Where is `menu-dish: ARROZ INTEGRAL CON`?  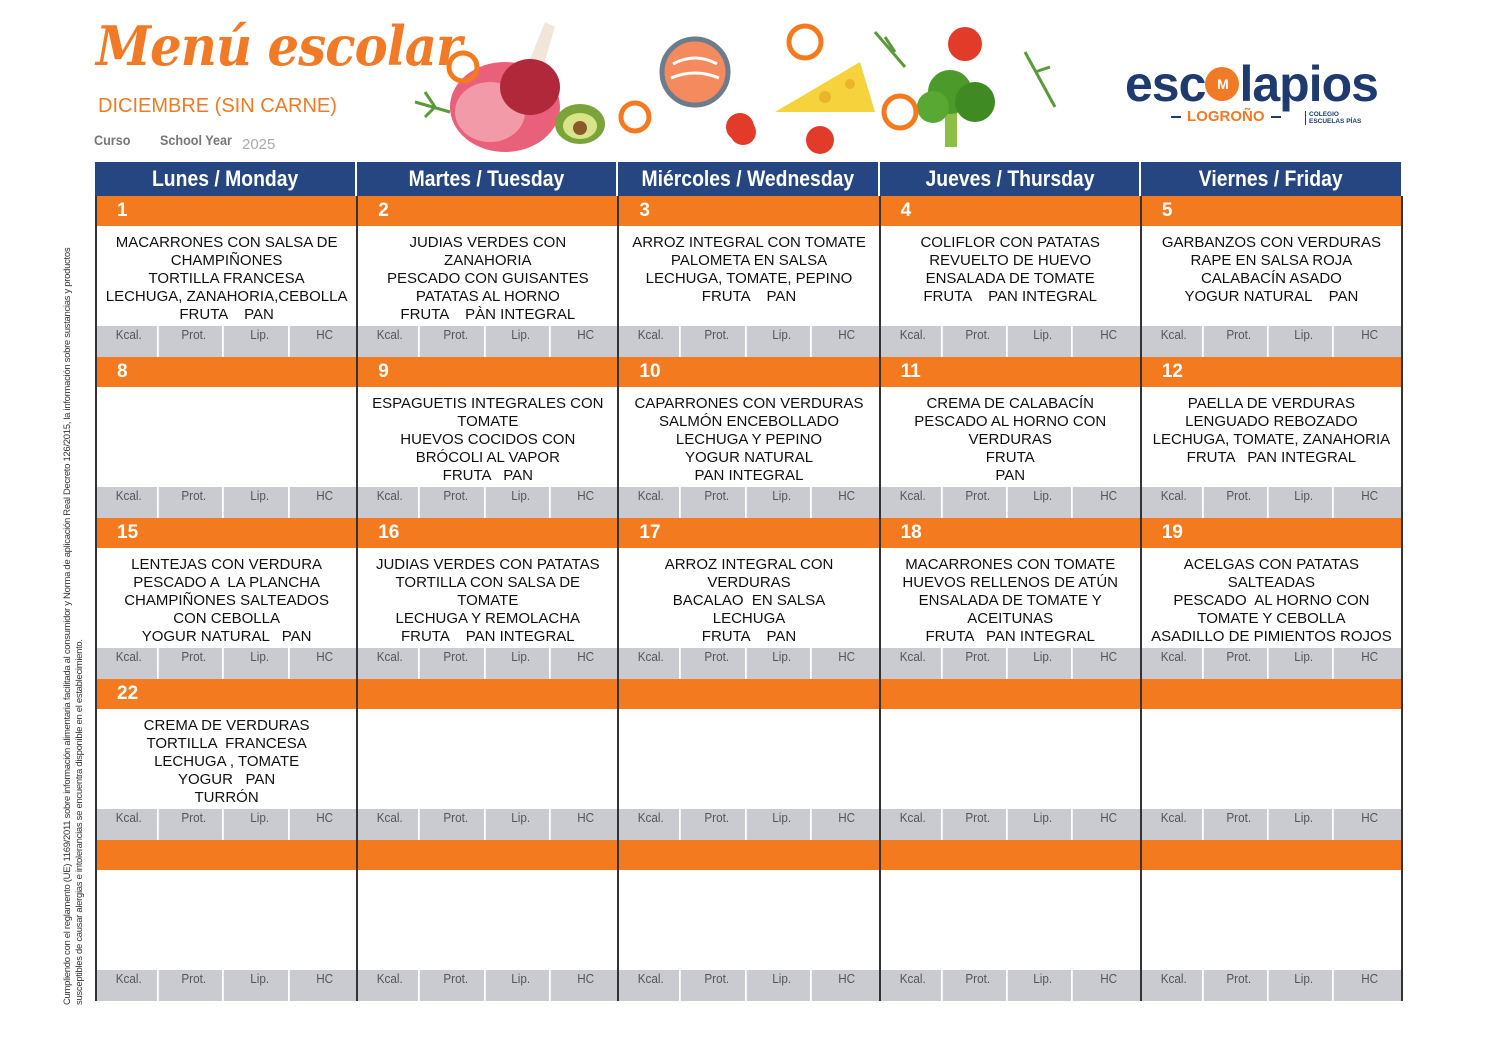 menu-dish: ARROZ INTEGRAL CON is located at coordinates (749, 564).